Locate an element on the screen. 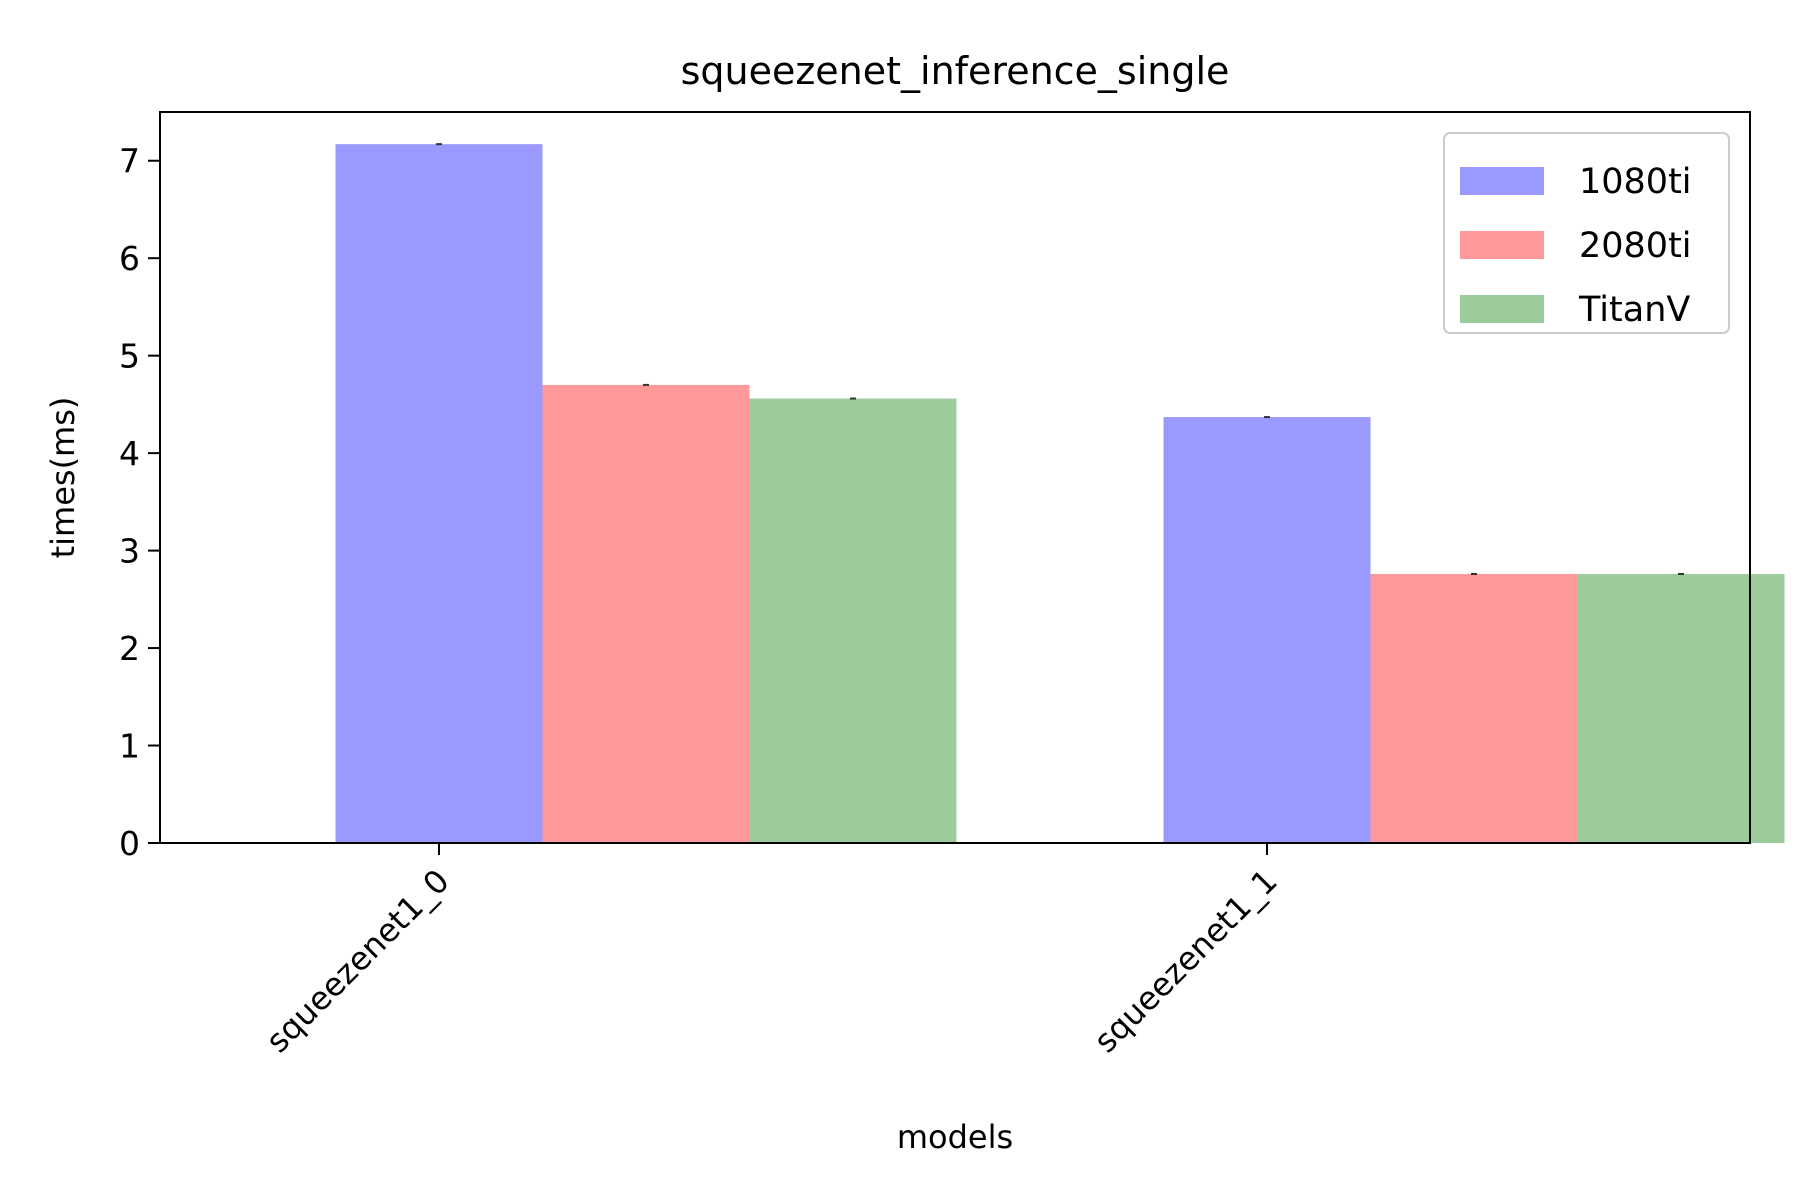 The height and width of the screenshot is (1200, 1800). y-tick-label: 3 is located at coordinates (129, 551).